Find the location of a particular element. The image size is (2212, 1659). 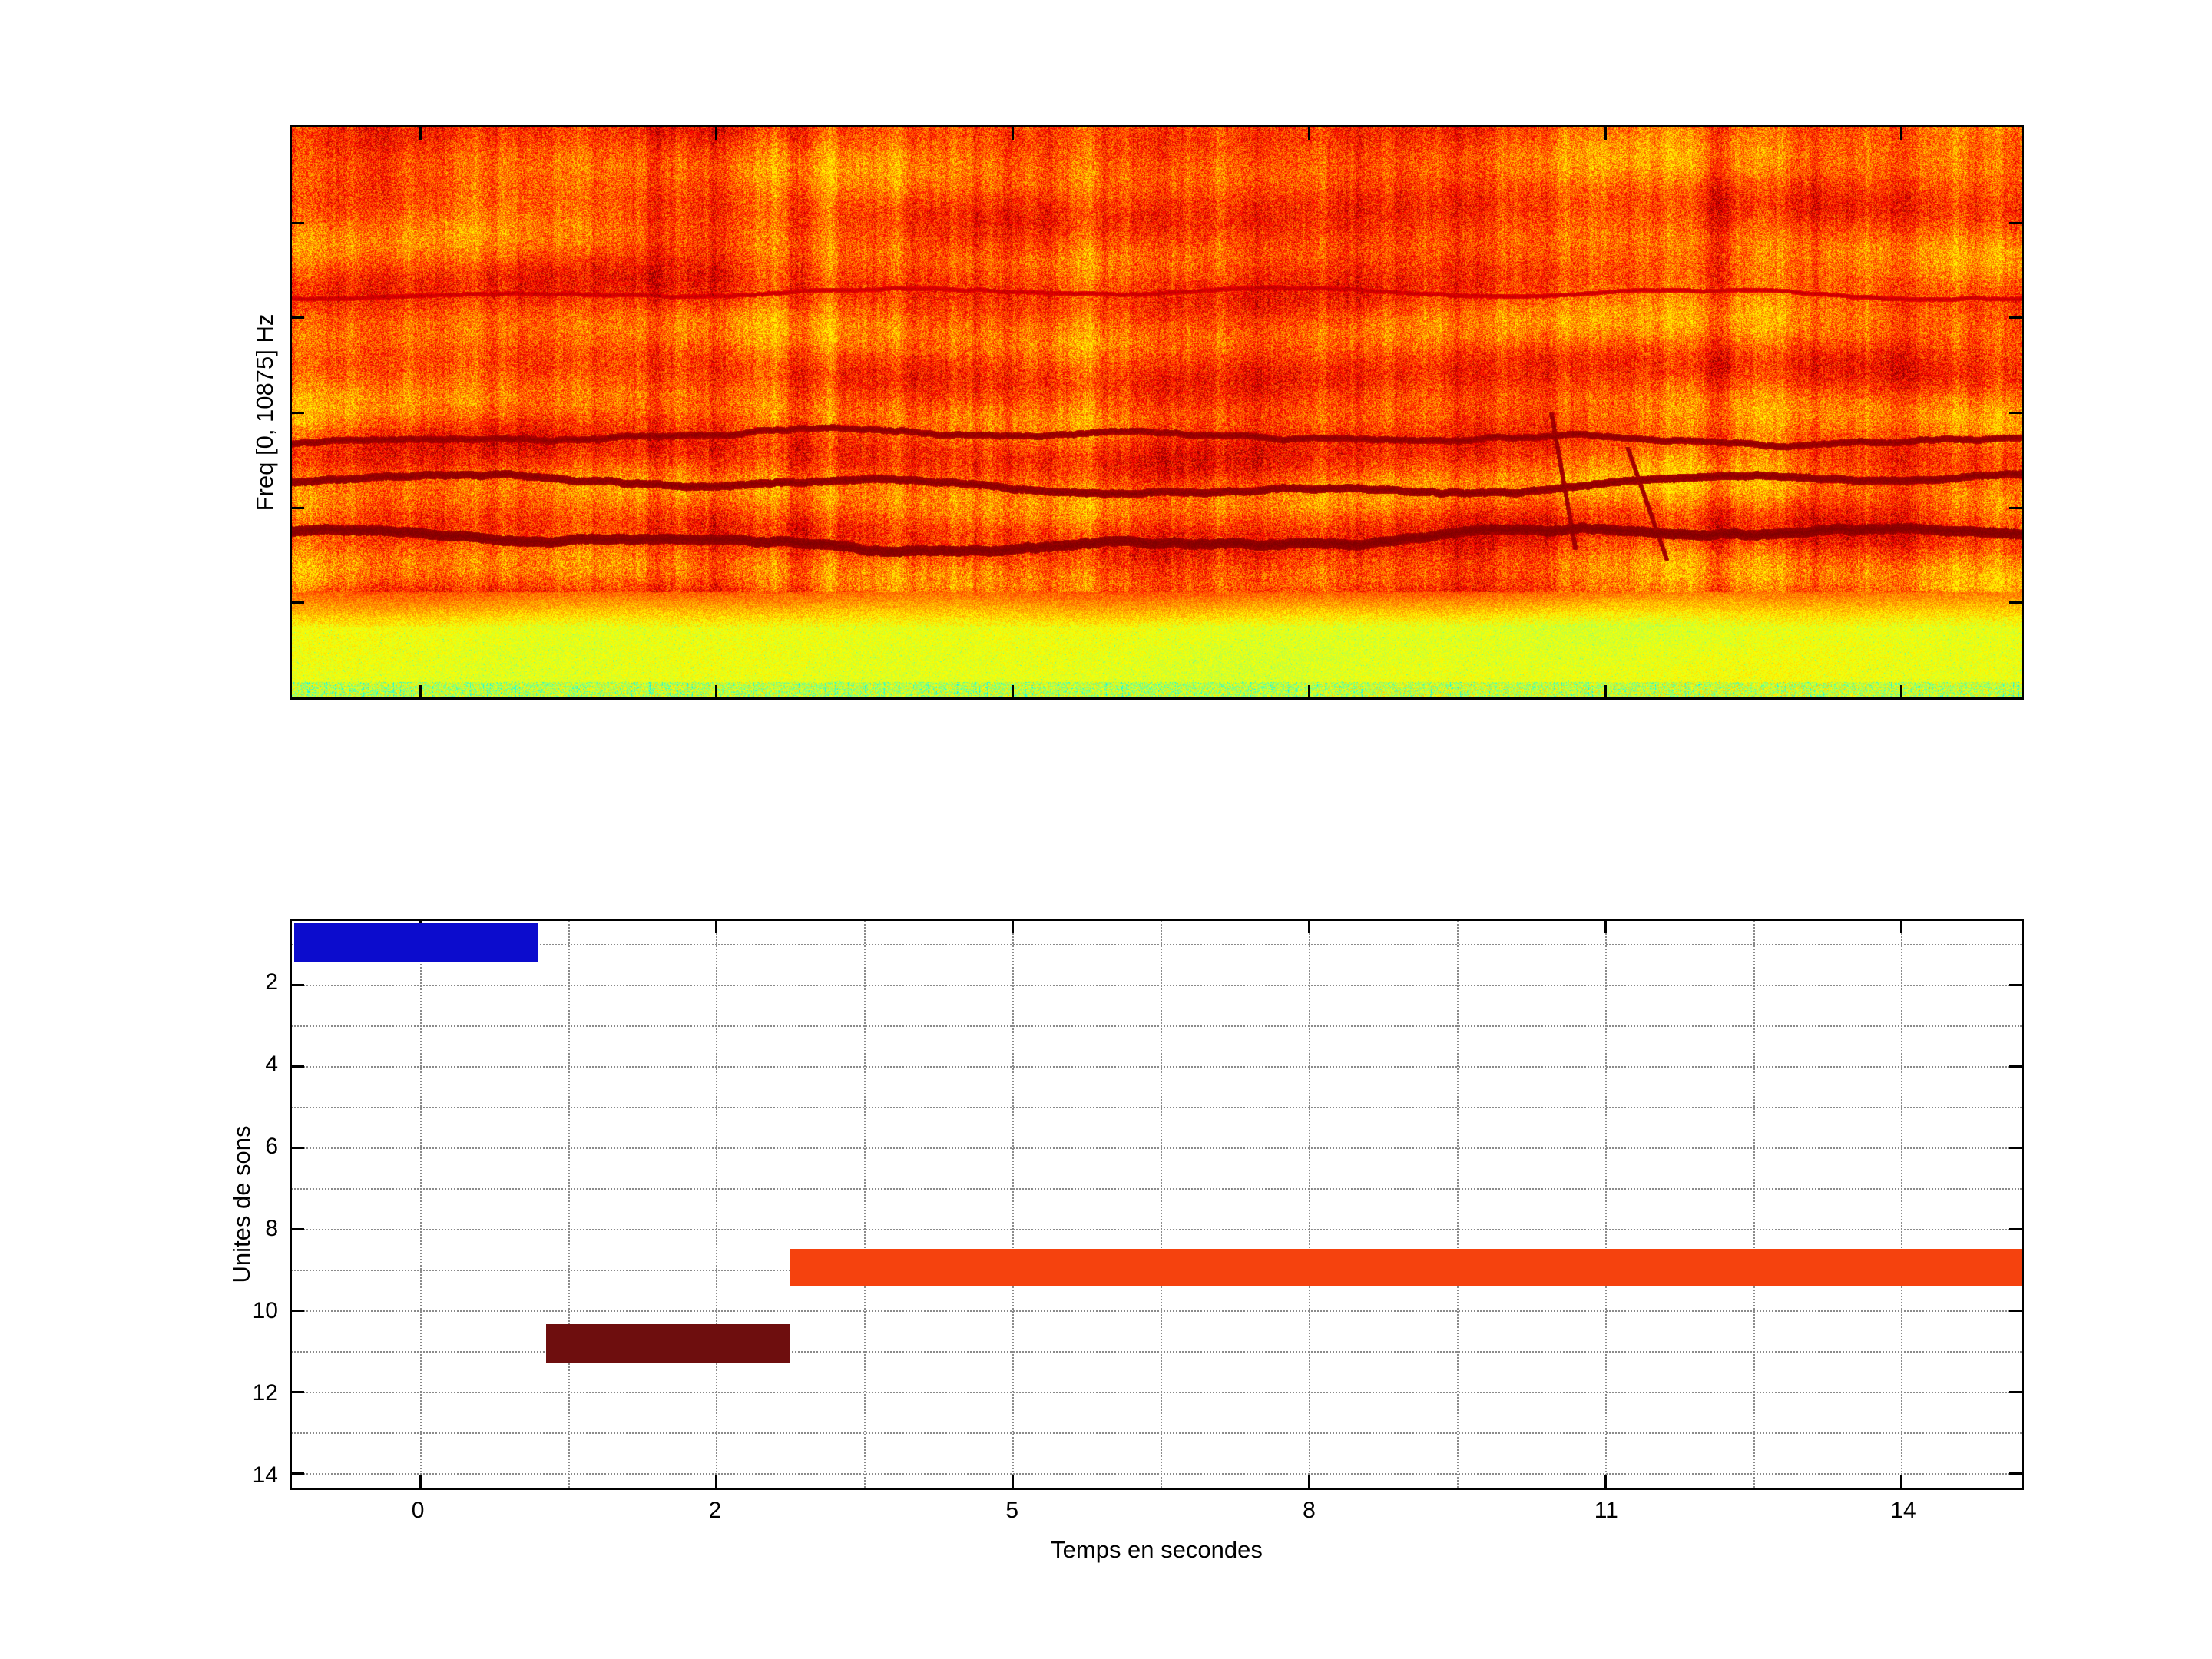

y-tick-label: 2 is located at coordinates (272, 982).